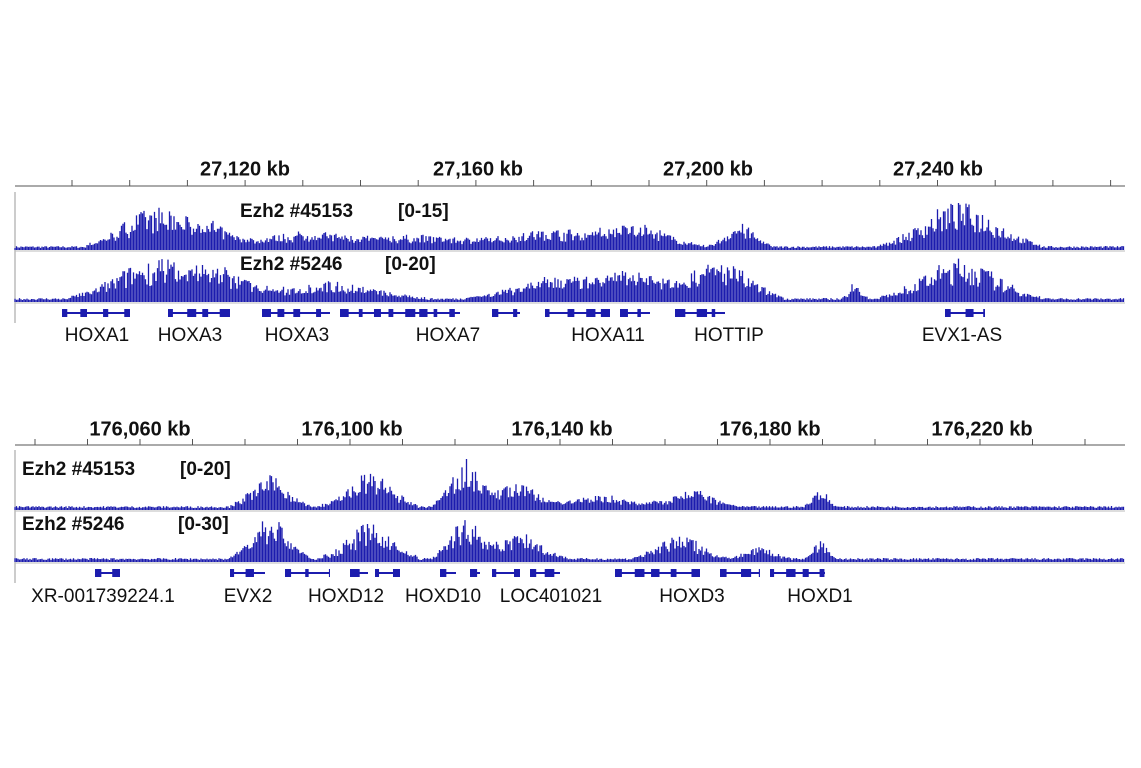  I want to click on track-range: [0-30], so click(203, 524).